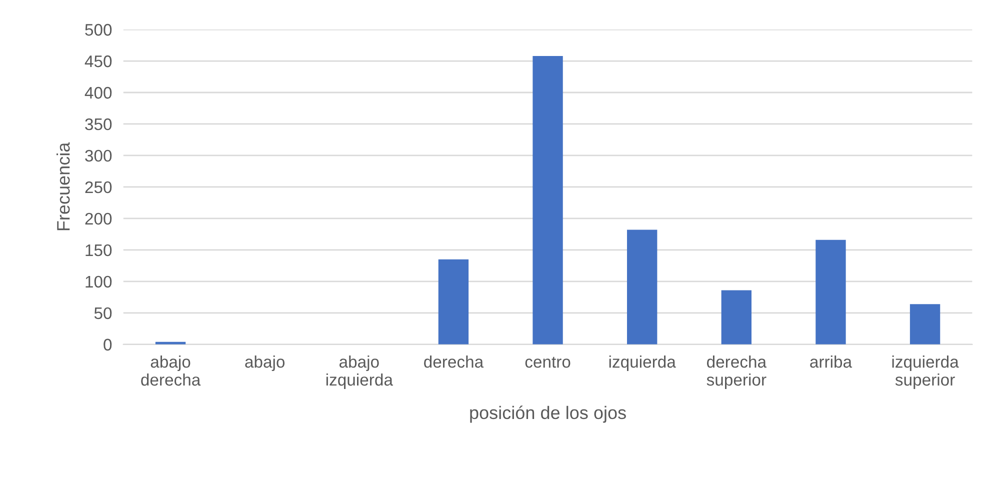 The height and width of the screenshot is (492, 987). I want to click on x-tick-label: abajo izquierda, so click(359, 372).